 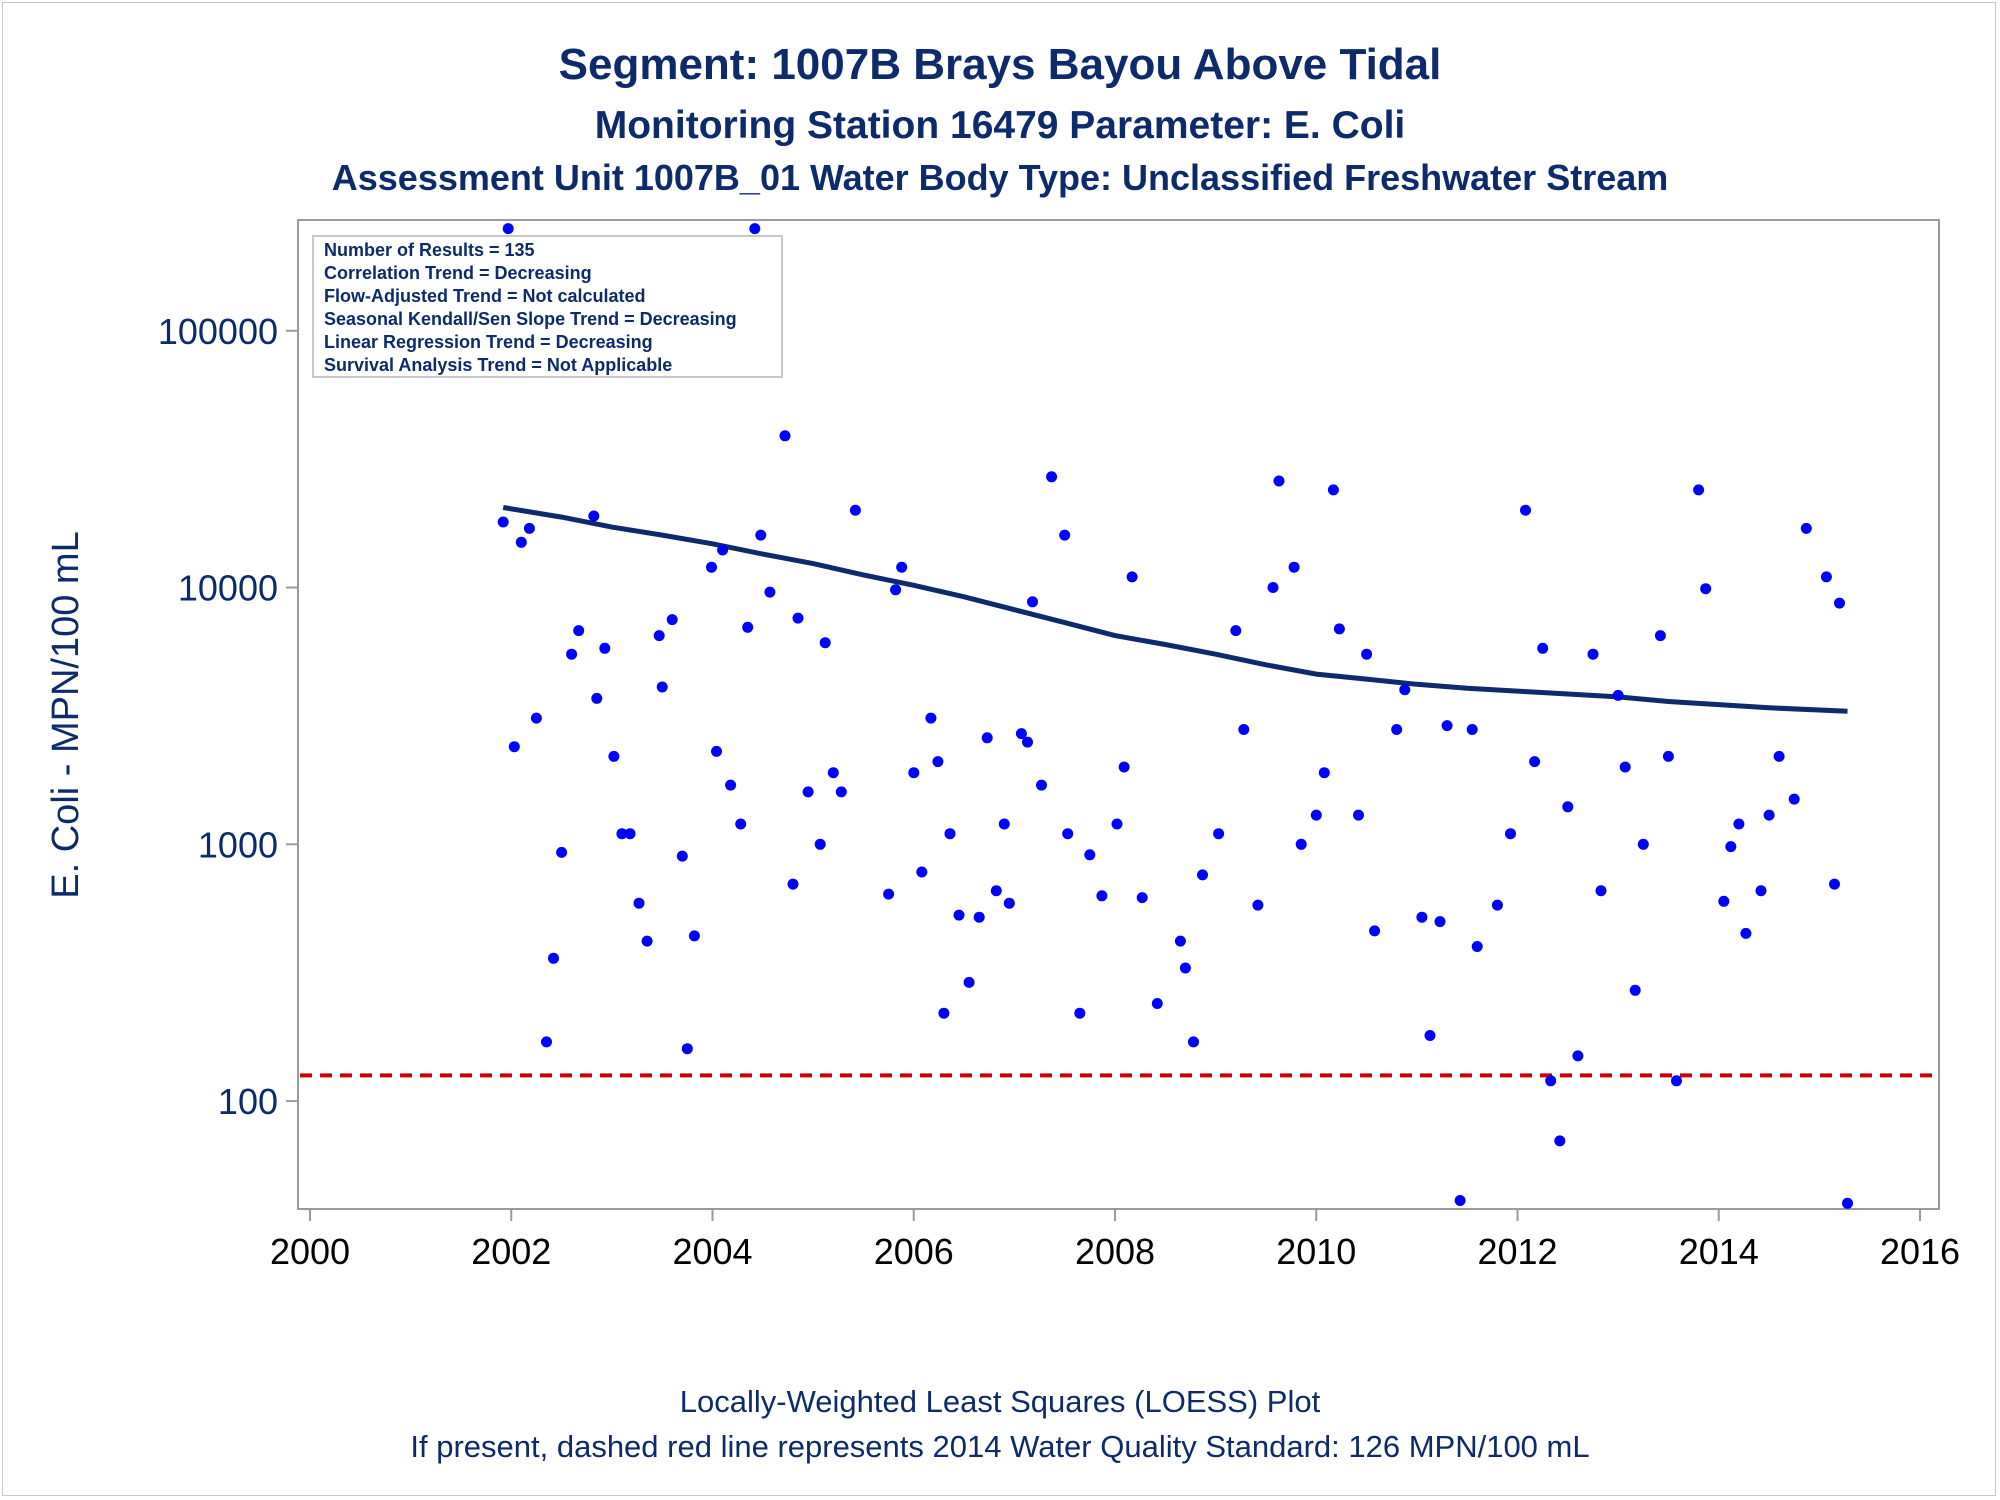 What do you see at coordinates (1719, 1251) in the screenshot?
I see `x-tick-label: 2014` at bounding box center [1719, 1251].